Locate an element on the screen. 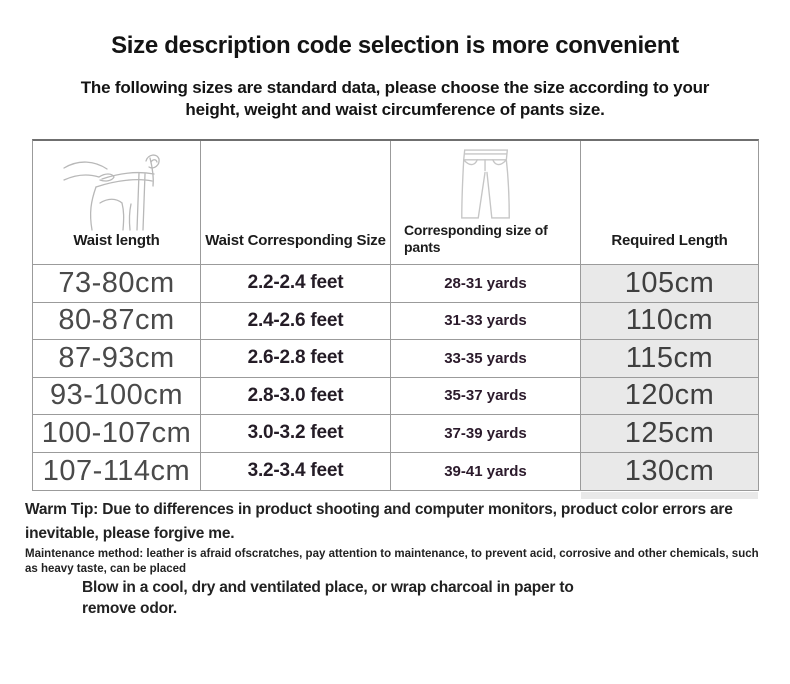 Image resolution: width=790 pixels, height=684 pixels. pants-size-value: 28-31 yards is located at coordinates (486, 284).